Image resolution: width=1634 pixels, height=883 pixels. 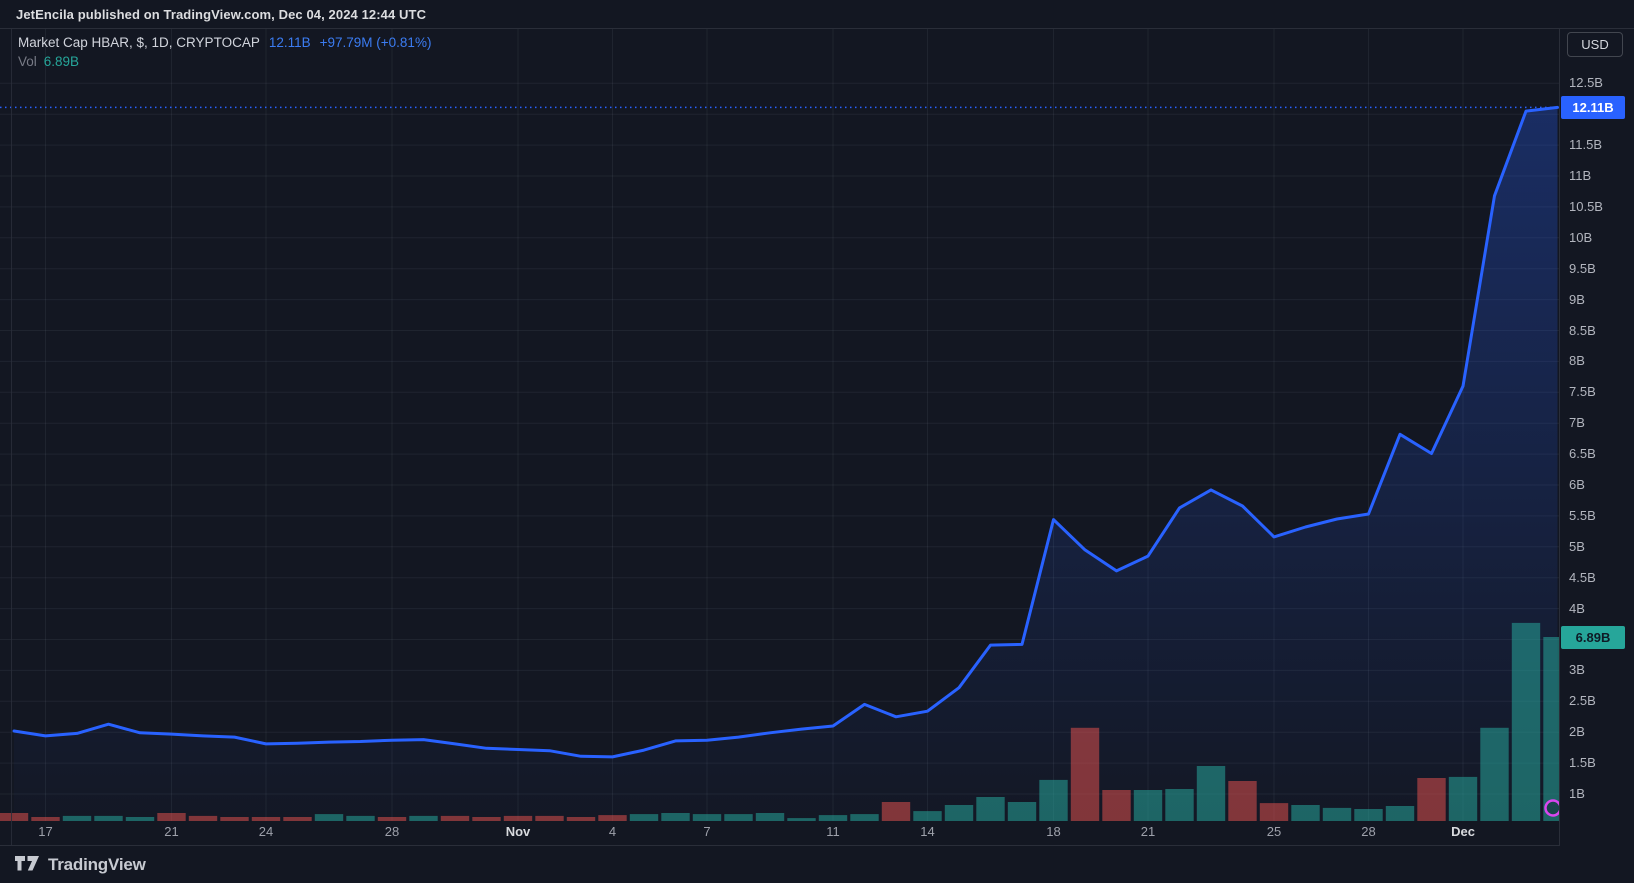 What do you see at coordinates (1551, 808) in the screenshot?
I see `last-bar-marker-circle` at bounding box center [1551, 808].